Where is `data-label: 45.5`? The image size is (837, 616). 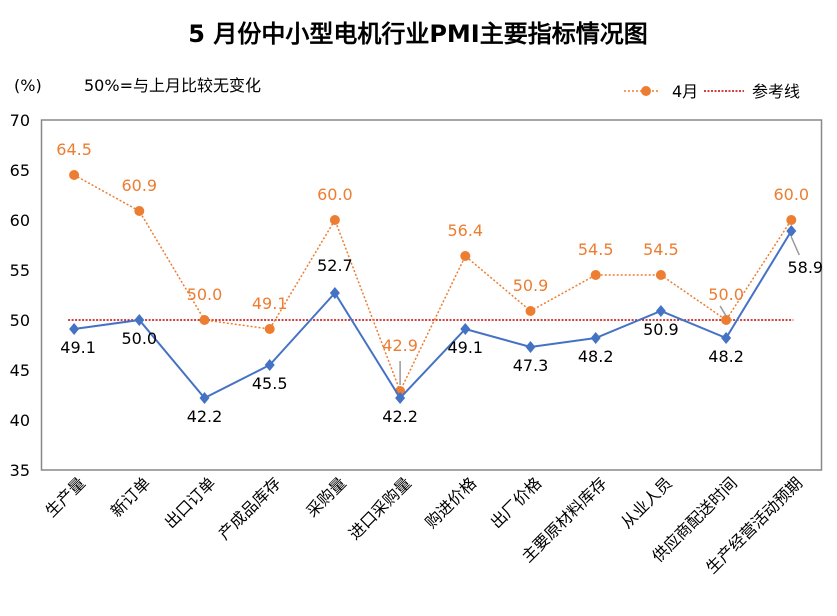 data-label: 45.5 is located at coordinates (270, 383).